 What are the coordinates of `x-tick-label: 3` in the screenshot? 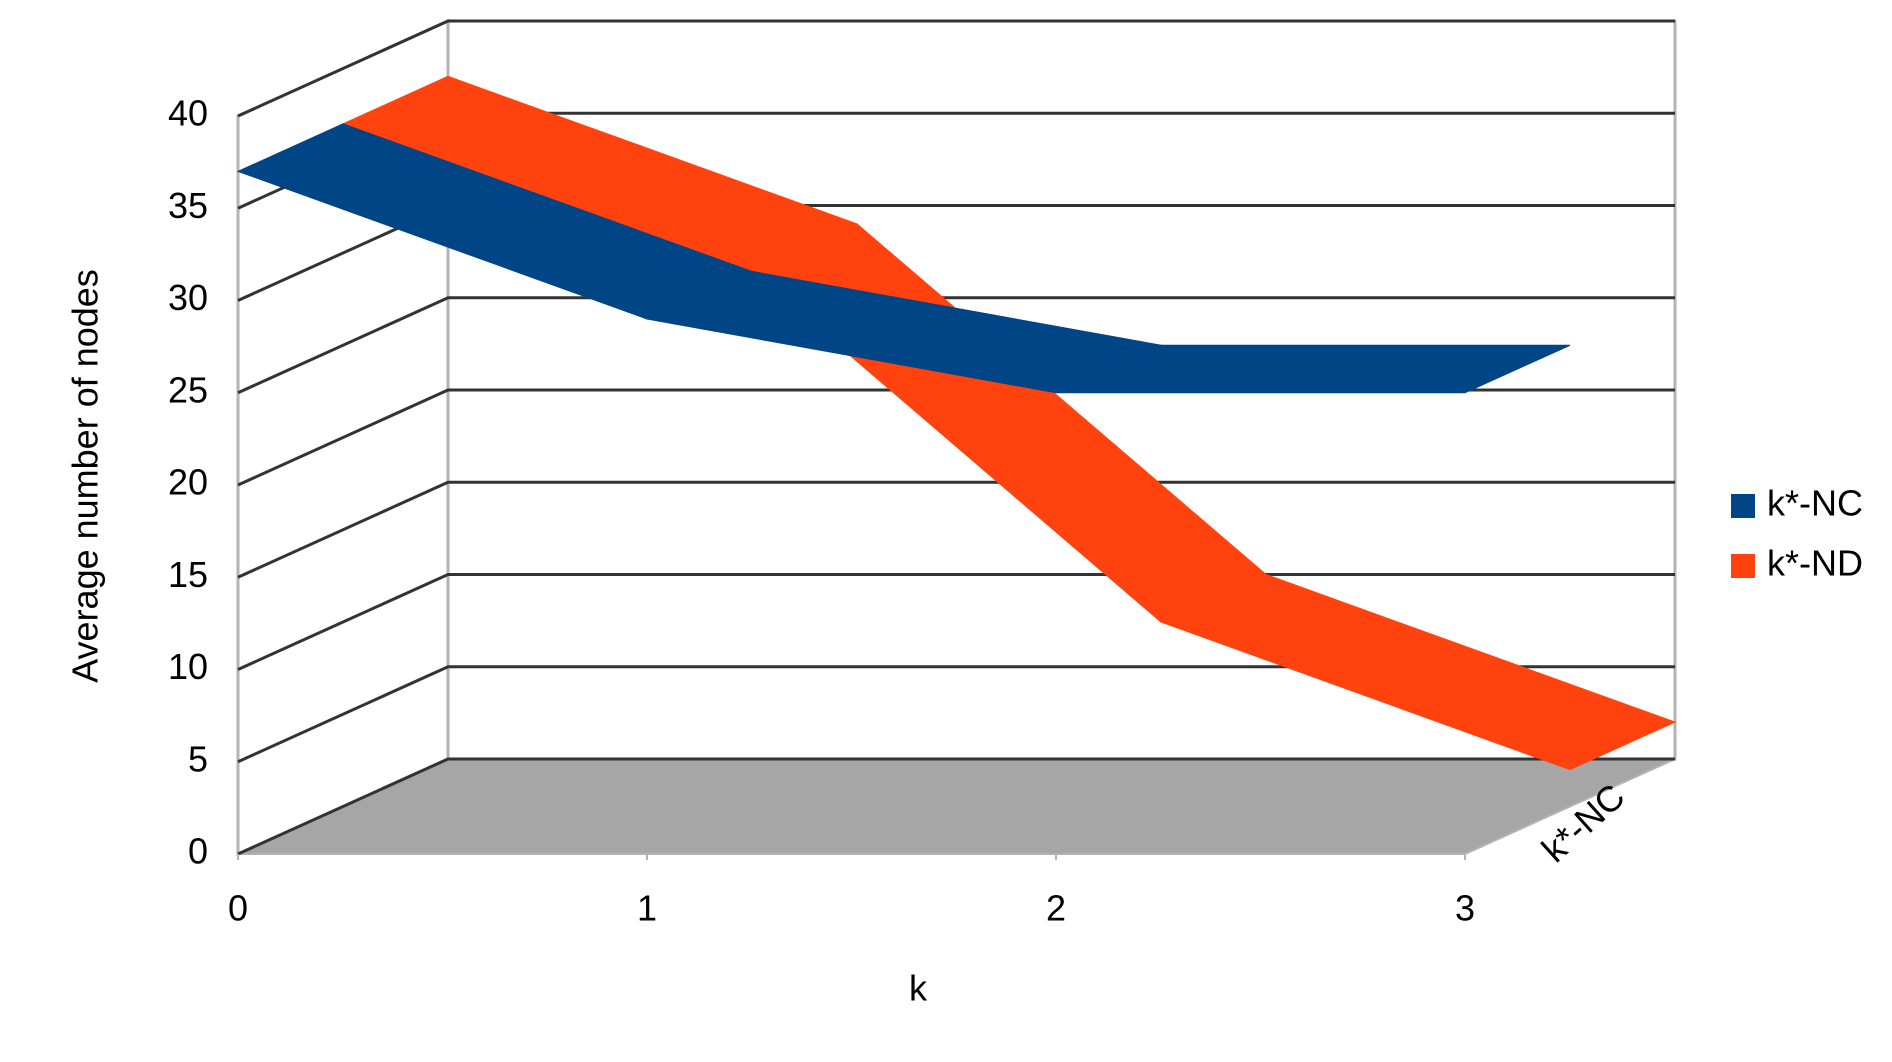 It's located at (1465, 908).